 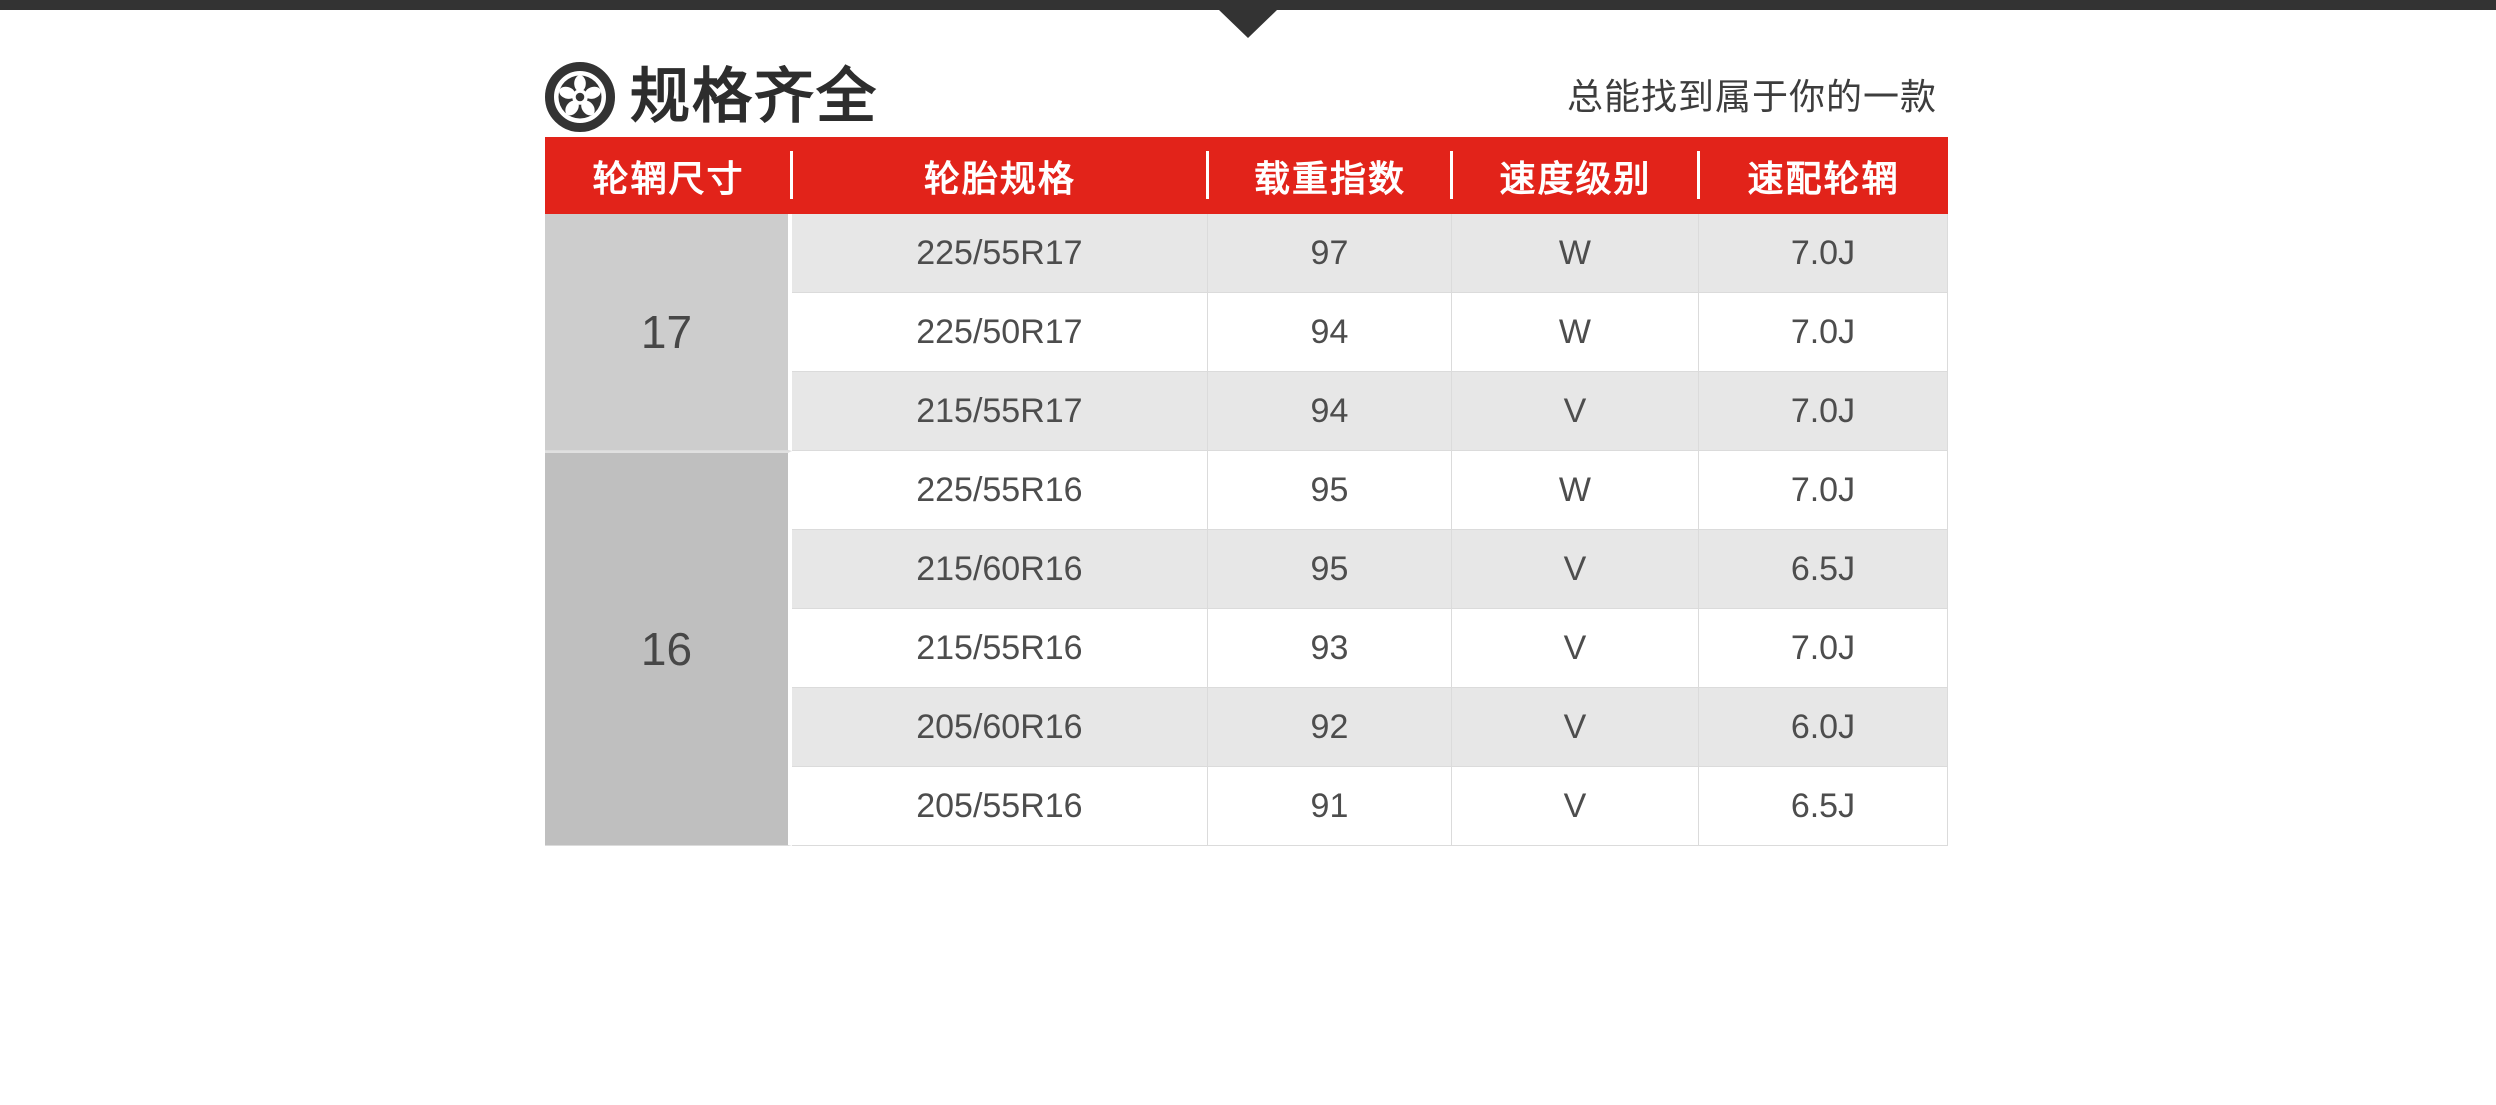 I want to click on tire-spec-cell: 205/60R16, so click(x=999, y=727).